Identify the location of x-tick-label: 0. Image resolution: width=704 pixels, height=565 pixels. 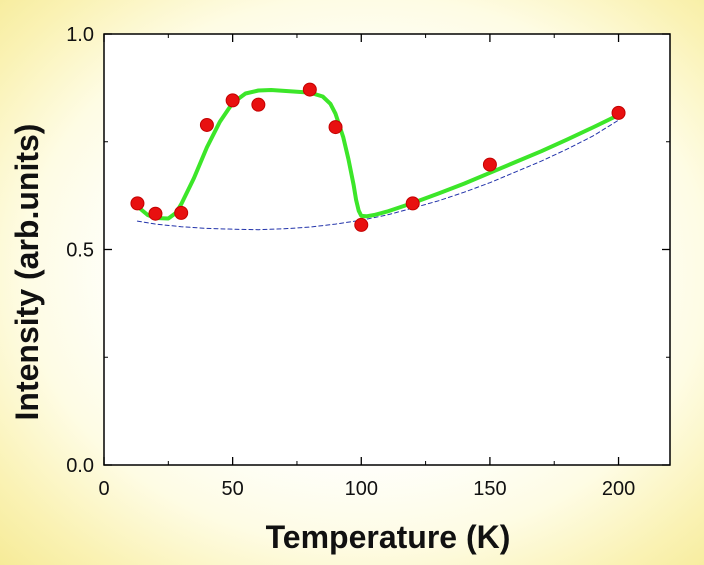
(103, 489).